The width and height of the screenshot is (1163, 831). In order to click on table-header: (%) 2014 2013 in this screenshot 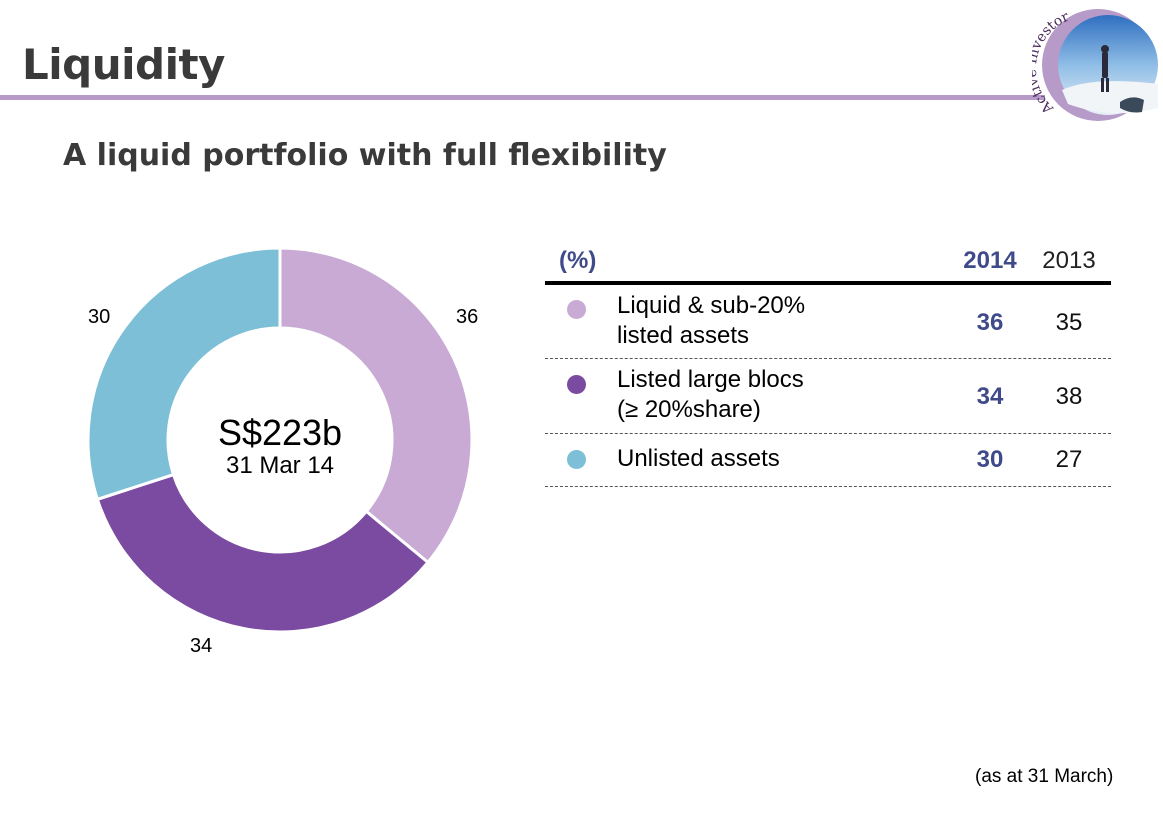, I will do `click(828, 264)`.